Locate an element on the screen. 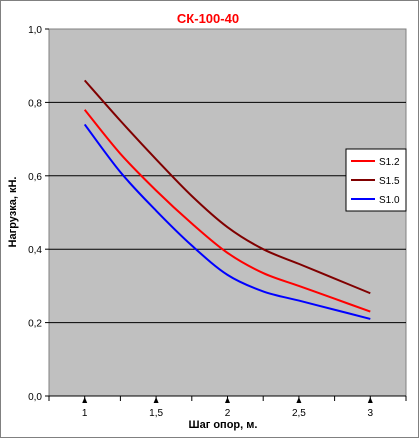 Image resolution: width=419 pixels, height=442 pixels. x-axis: 1 1,5 2 2,5 3 is located at coordinates (227, 407).